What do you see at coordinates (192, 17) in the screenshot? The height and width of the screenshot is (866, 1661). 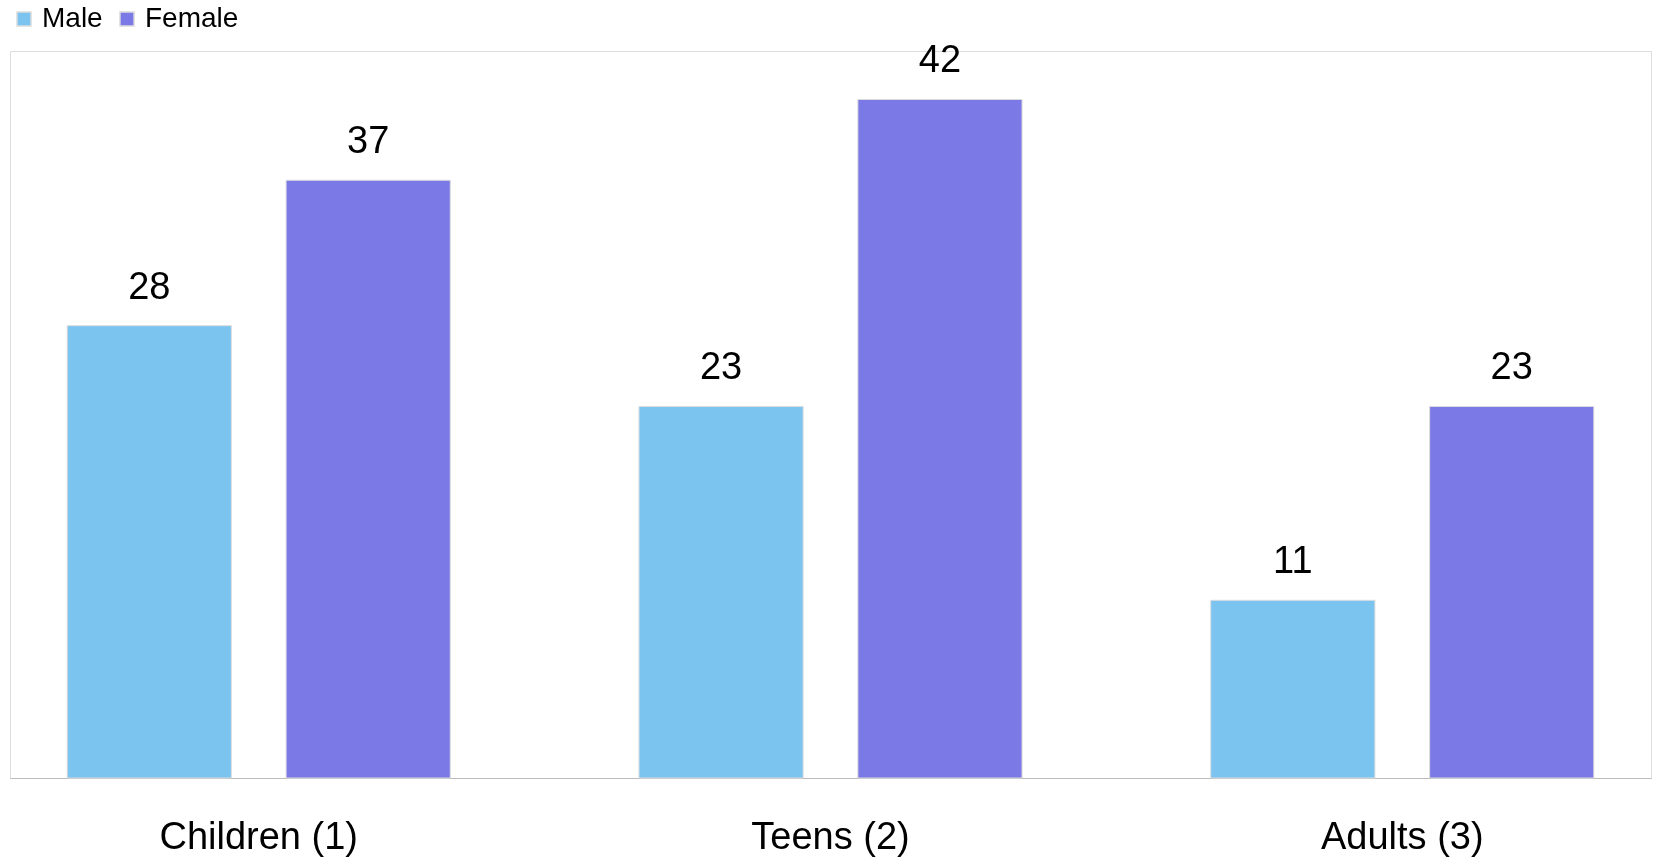 I see `legend-label: Female` at bounding box center [192, 17].